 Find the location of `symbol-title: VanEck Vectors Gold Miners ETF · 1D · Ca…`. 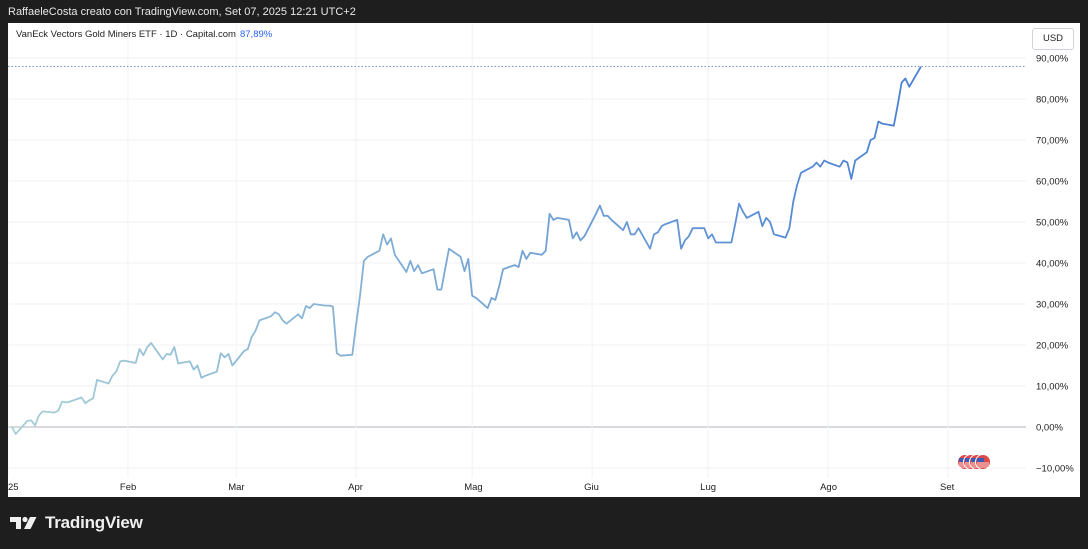

symbol-title: VanEck Vectors Gold Miners ETF · 1D · Ca… is located at coordinates (126, 34).